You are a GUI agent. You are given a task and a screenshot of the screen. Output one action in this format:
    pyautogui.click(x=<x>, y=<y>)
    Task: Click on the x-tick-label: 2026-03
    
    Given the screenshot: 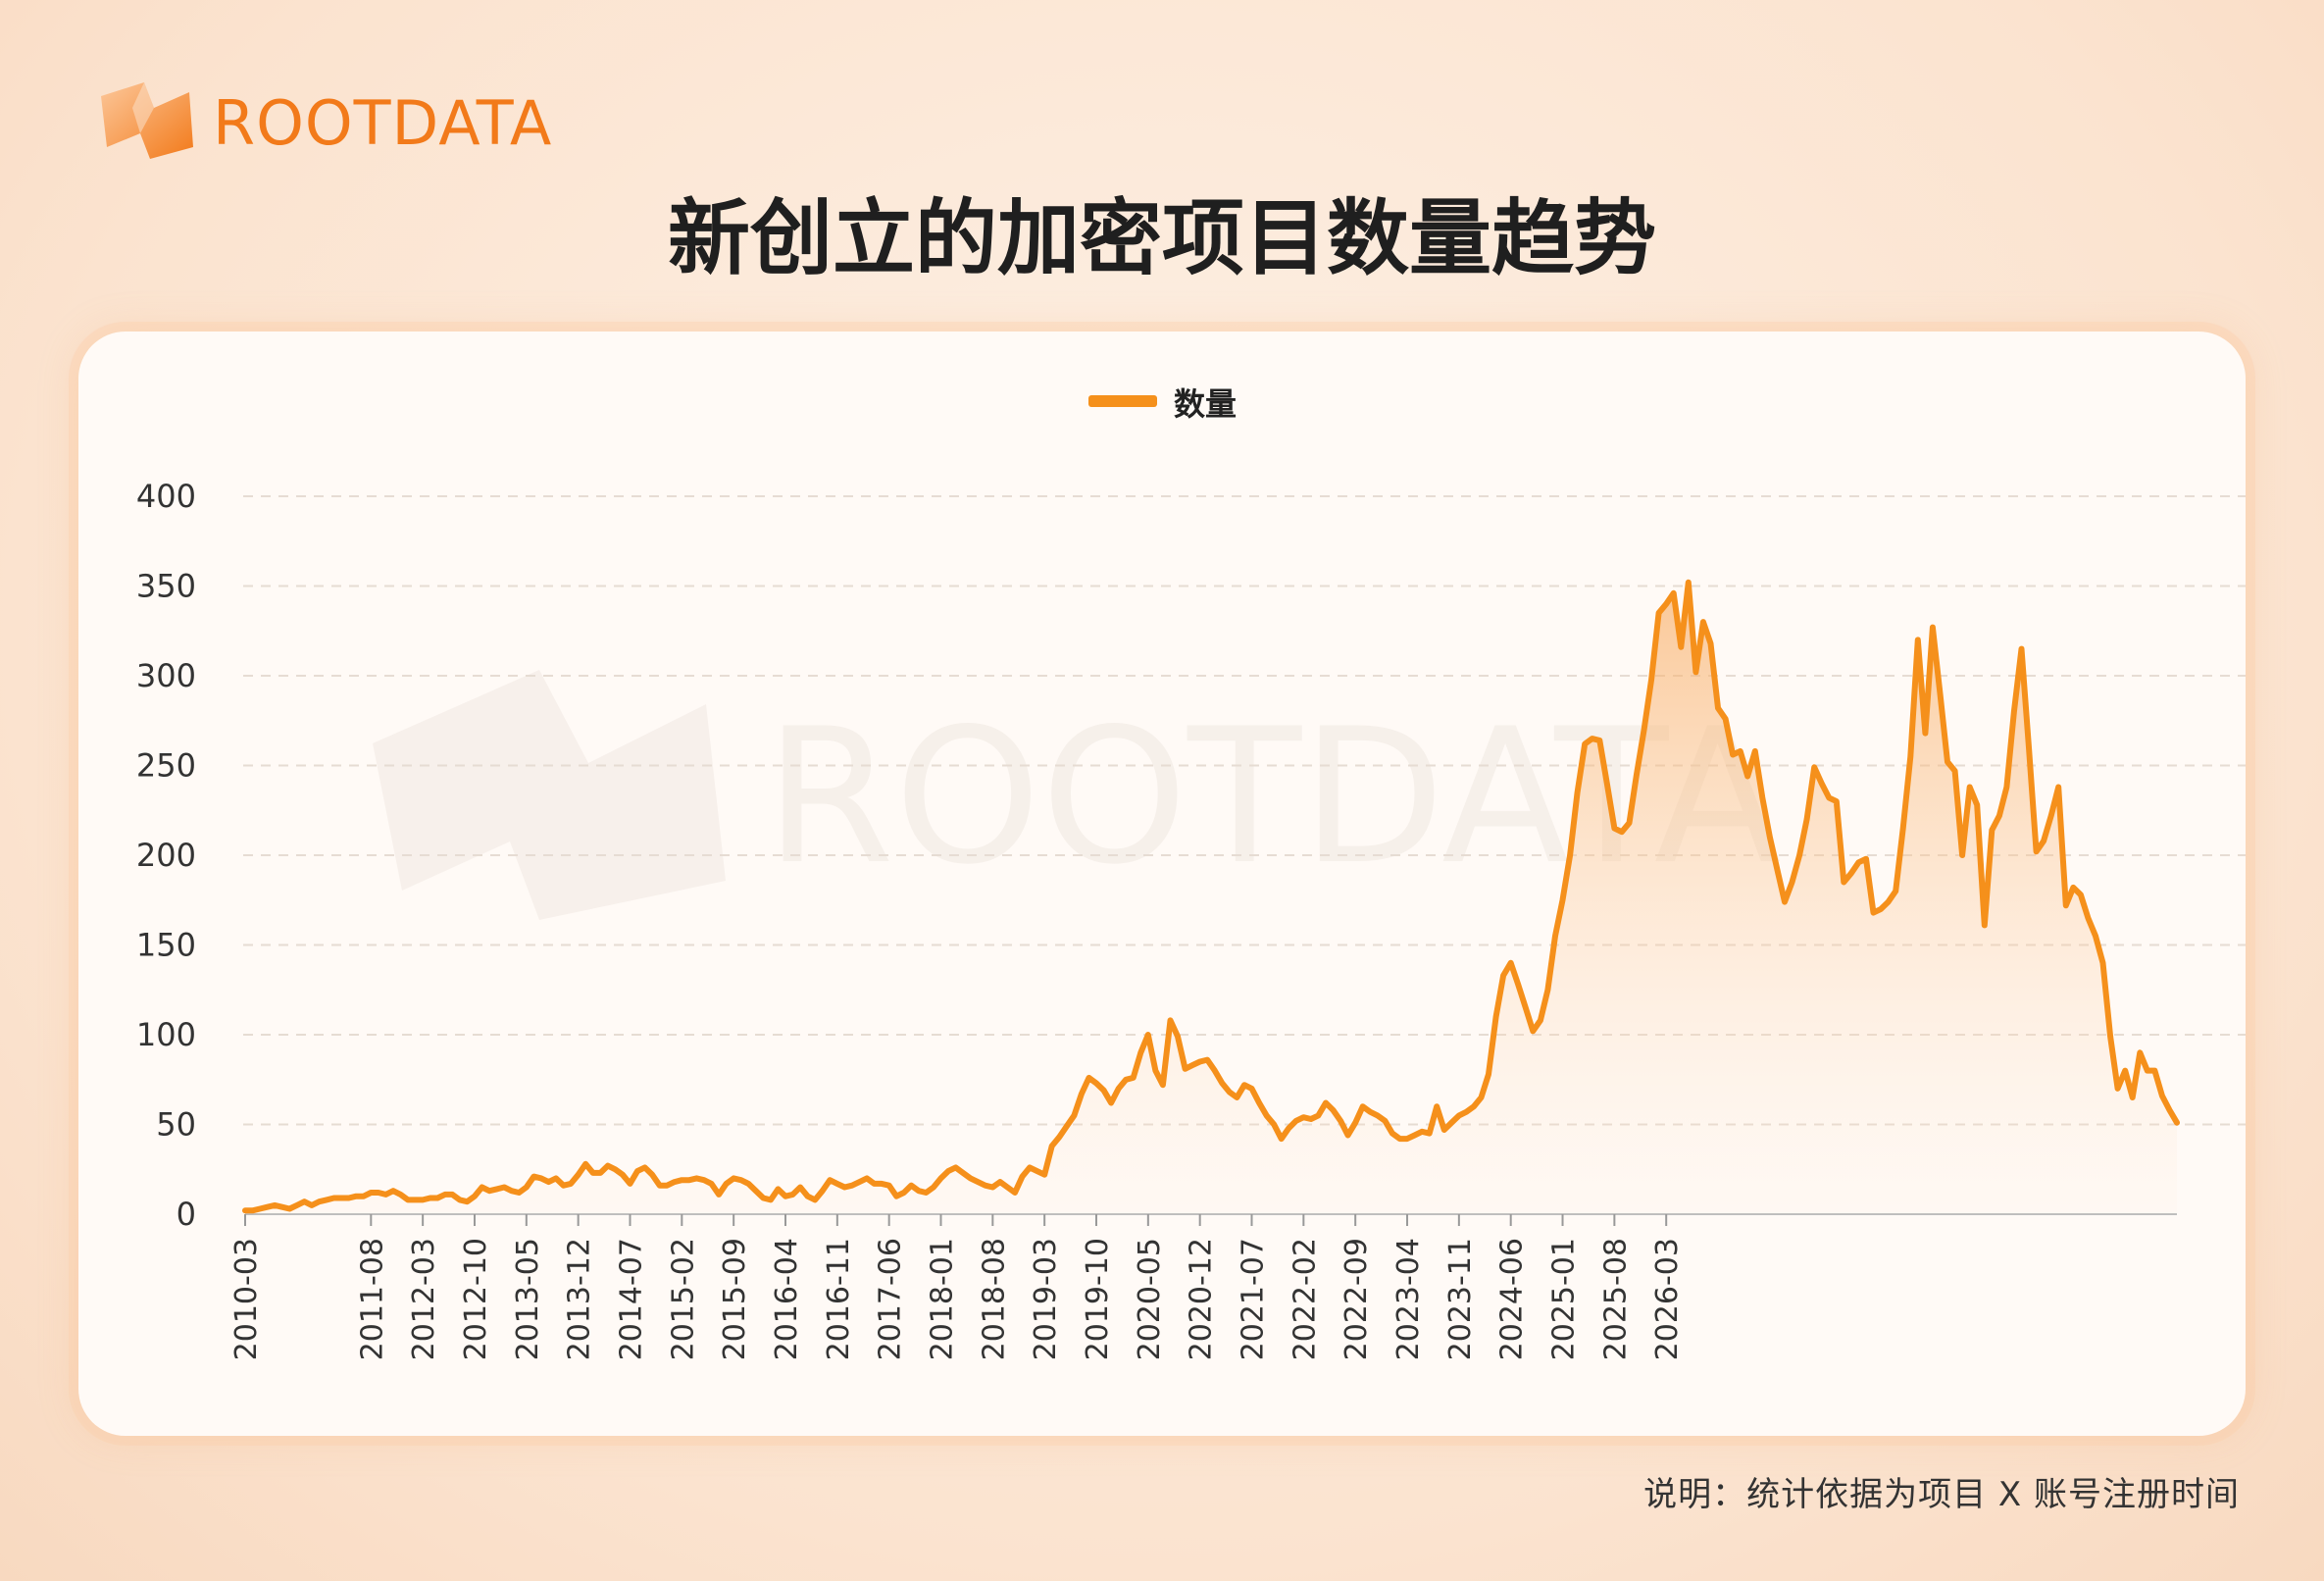 What is the action you would take?
    pyautogui.click(x=1667, y=1299)
    